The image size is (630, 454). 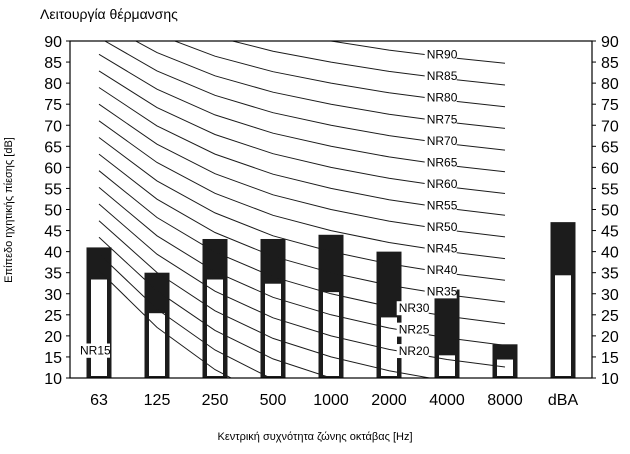 What do you see at coordinates (505, 400) in the screenshot?
I see `x-tick-label-8000: 8000` at bounding box center [505, 400].